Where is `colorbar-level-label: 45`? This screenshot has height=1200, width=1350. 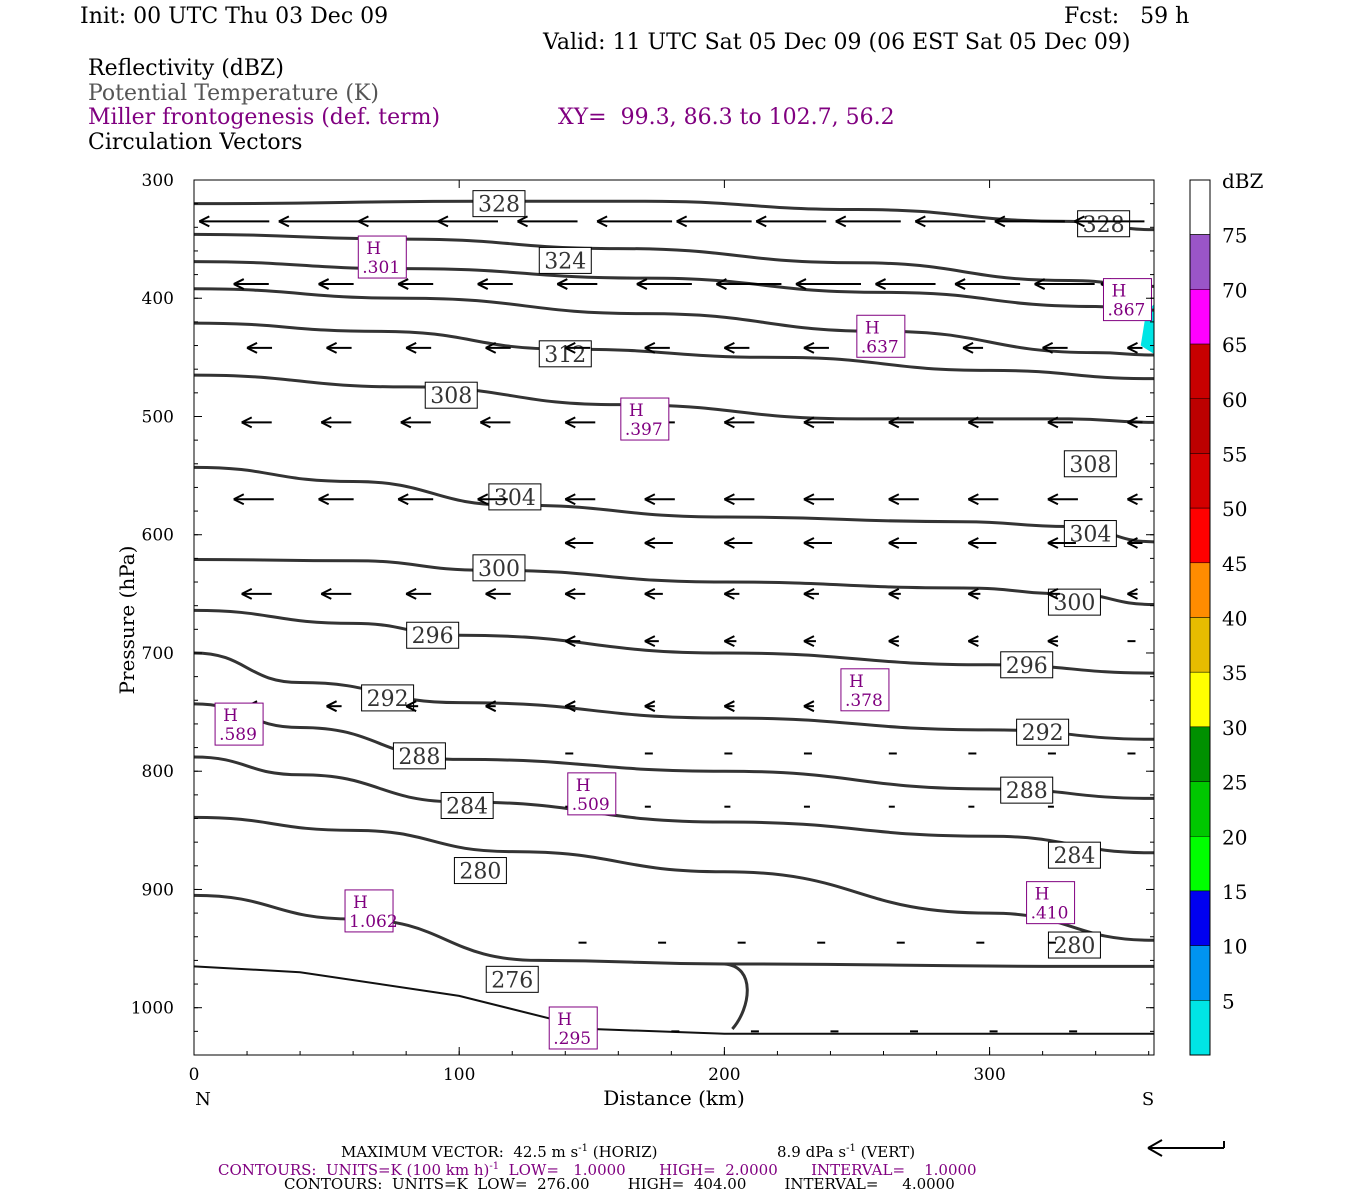
colorbar-level-label: 45 is located at coordinates (1234, 564).